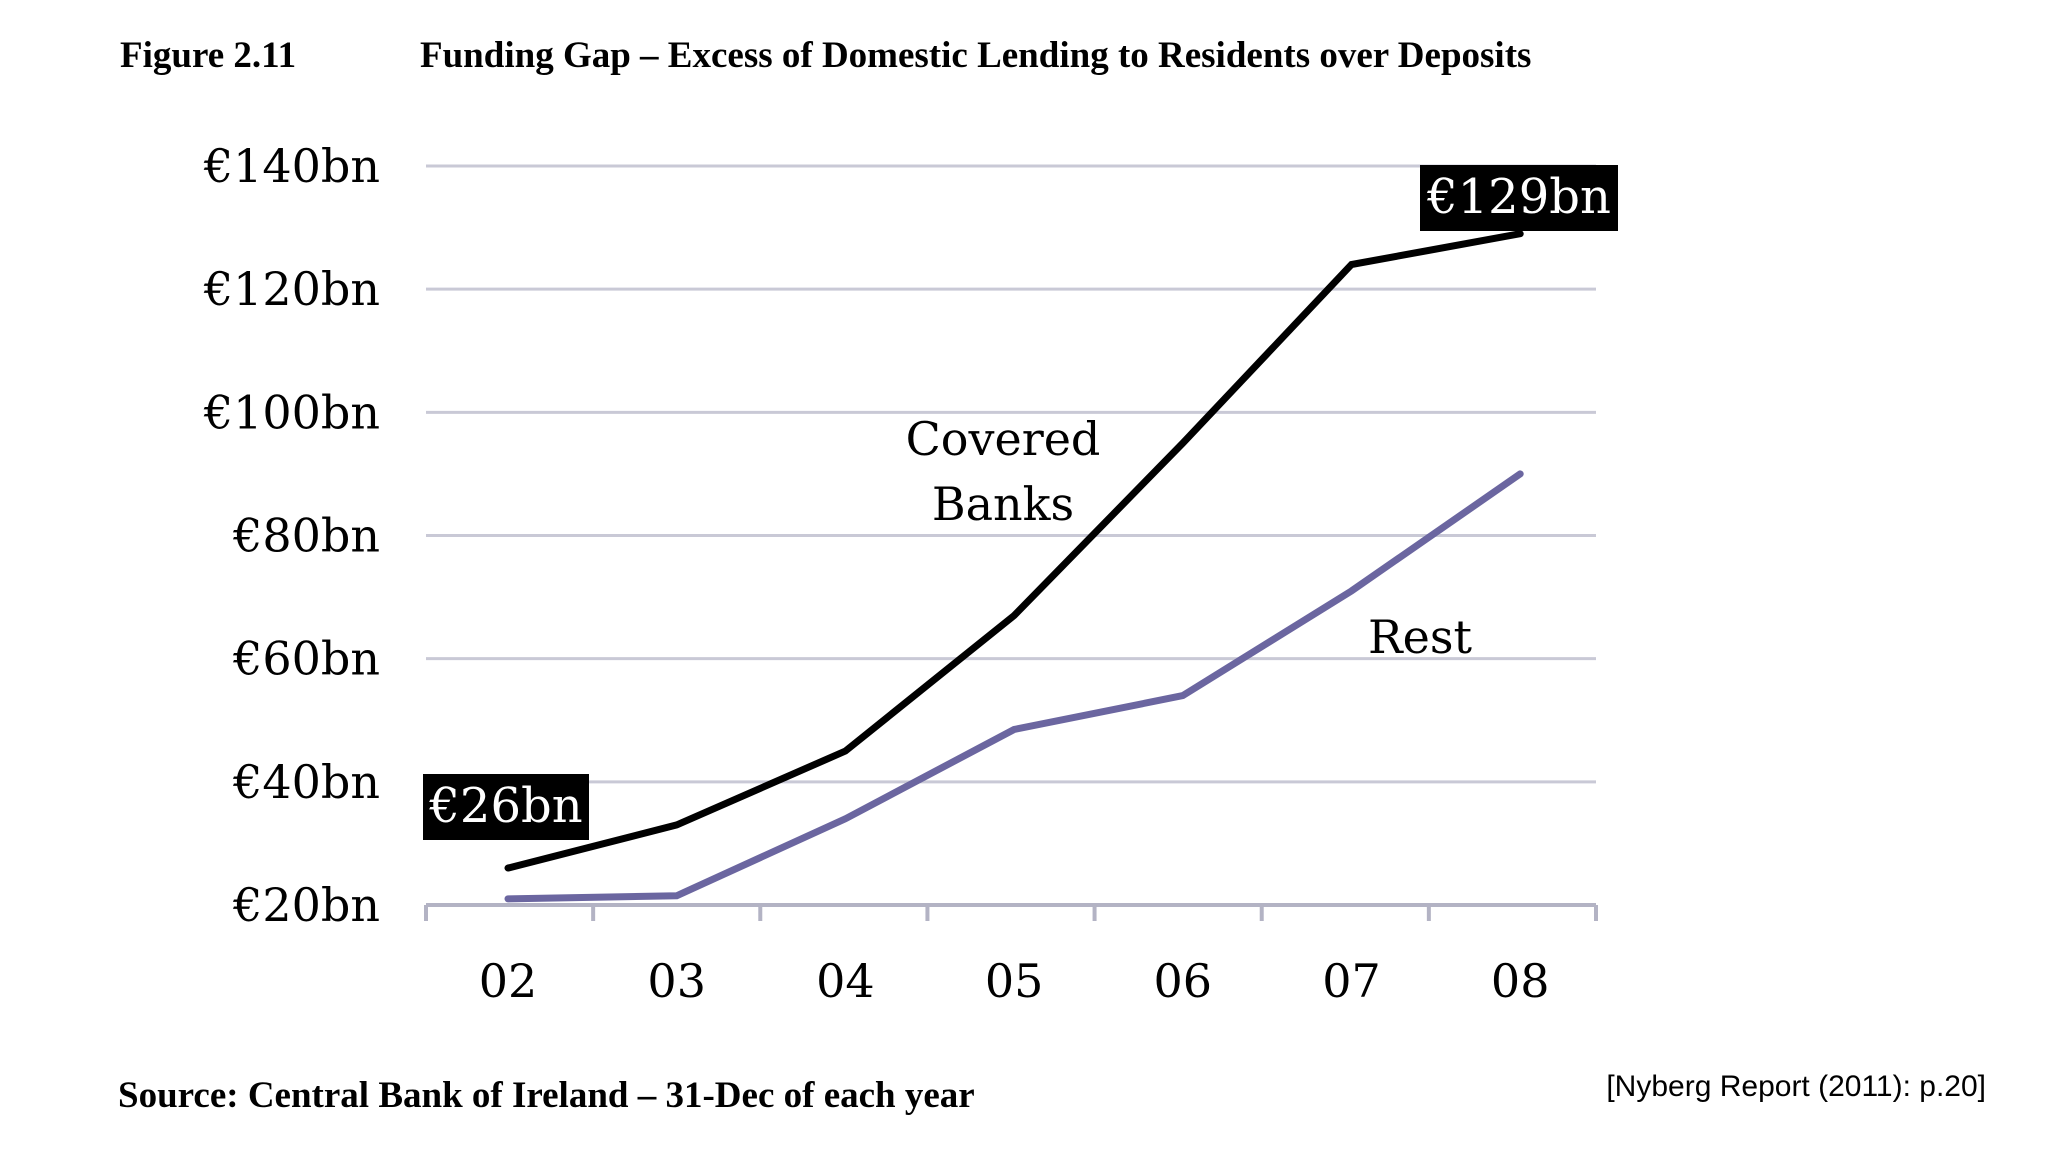 Image resolution: width=2048 pixels, height=1152 pixels. What do you see at coordinates (1011, 912) in the screenshot?
I see `x-axis` at bounding box center [1011, 912].